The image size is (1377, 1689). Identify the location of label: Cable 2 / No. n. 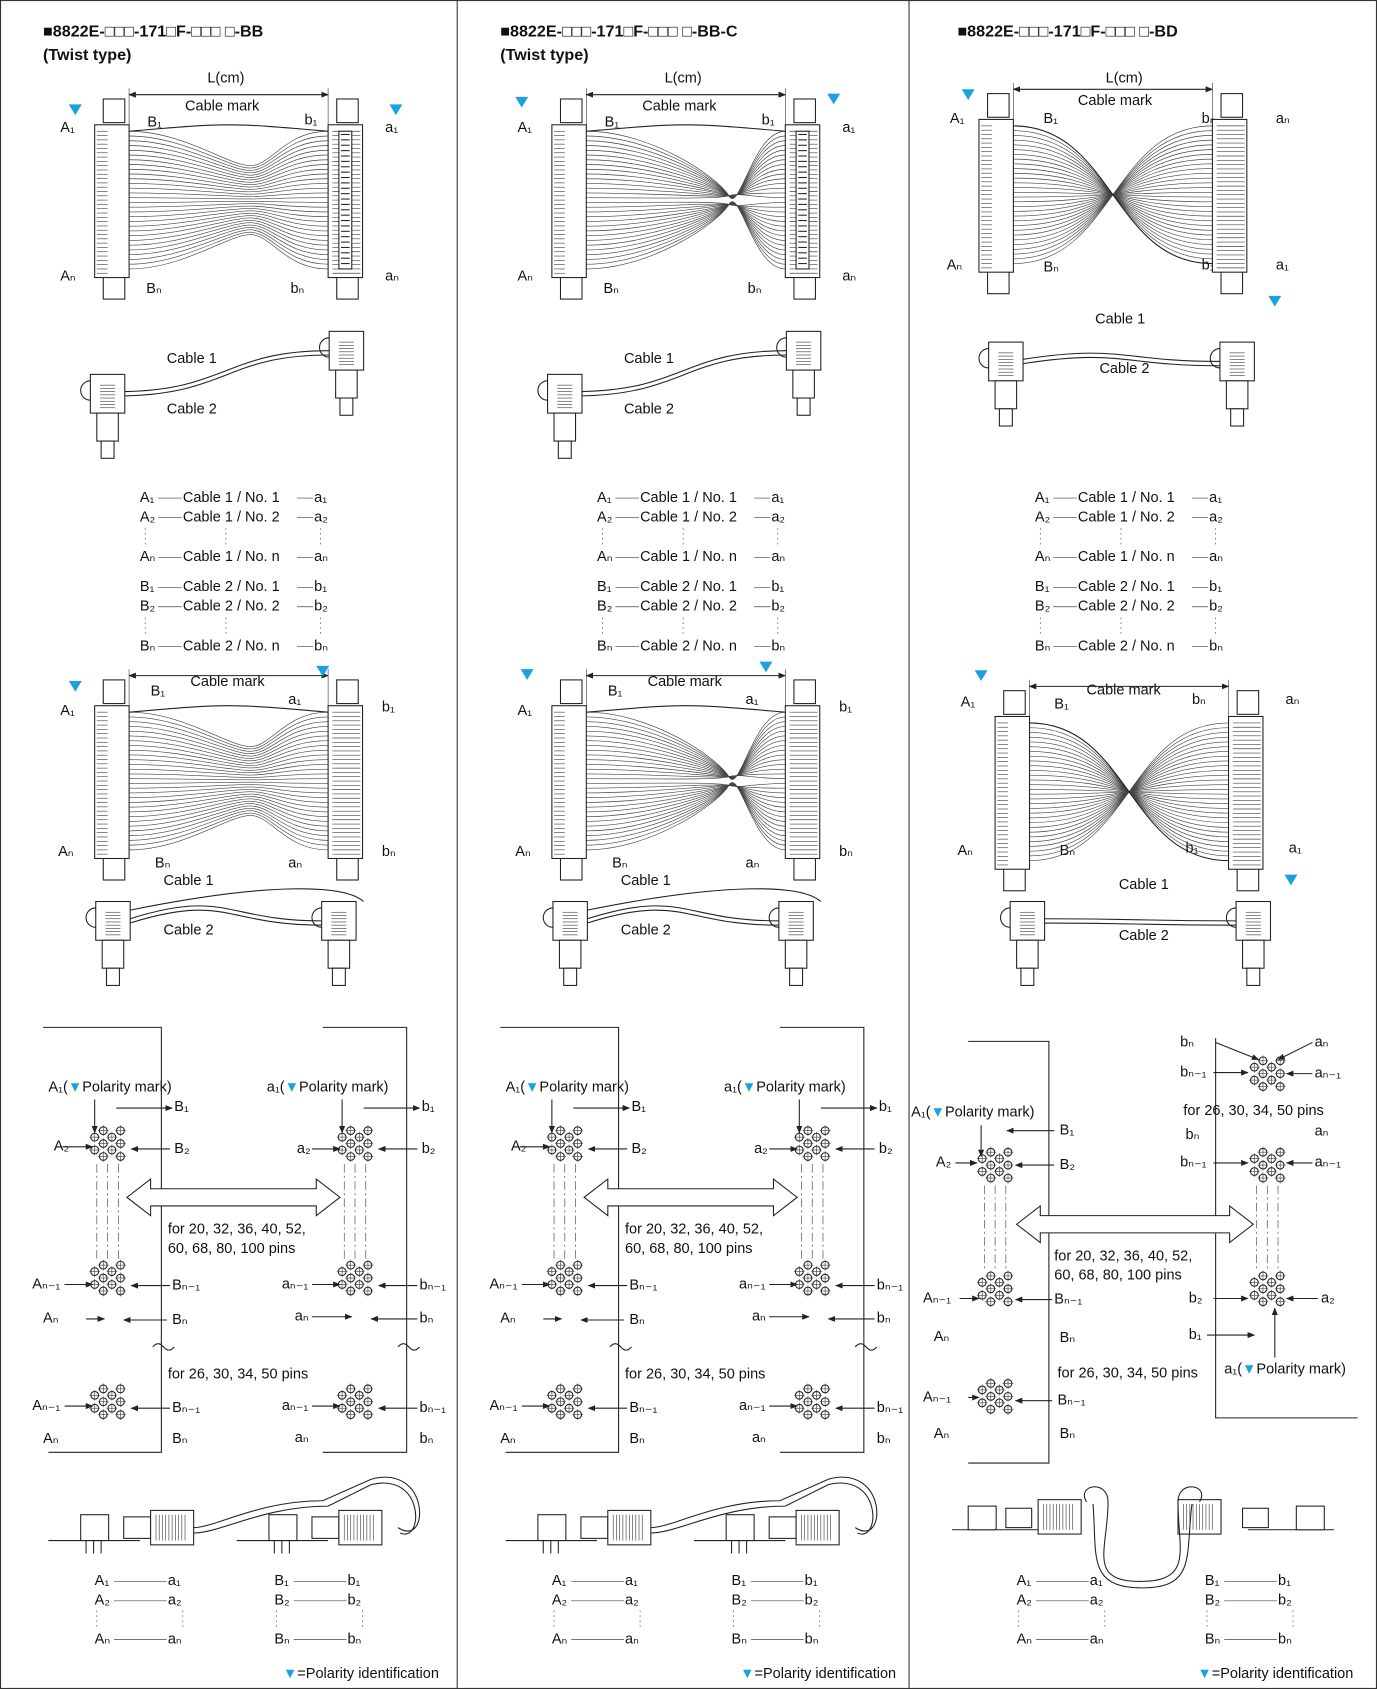
(231, 646).